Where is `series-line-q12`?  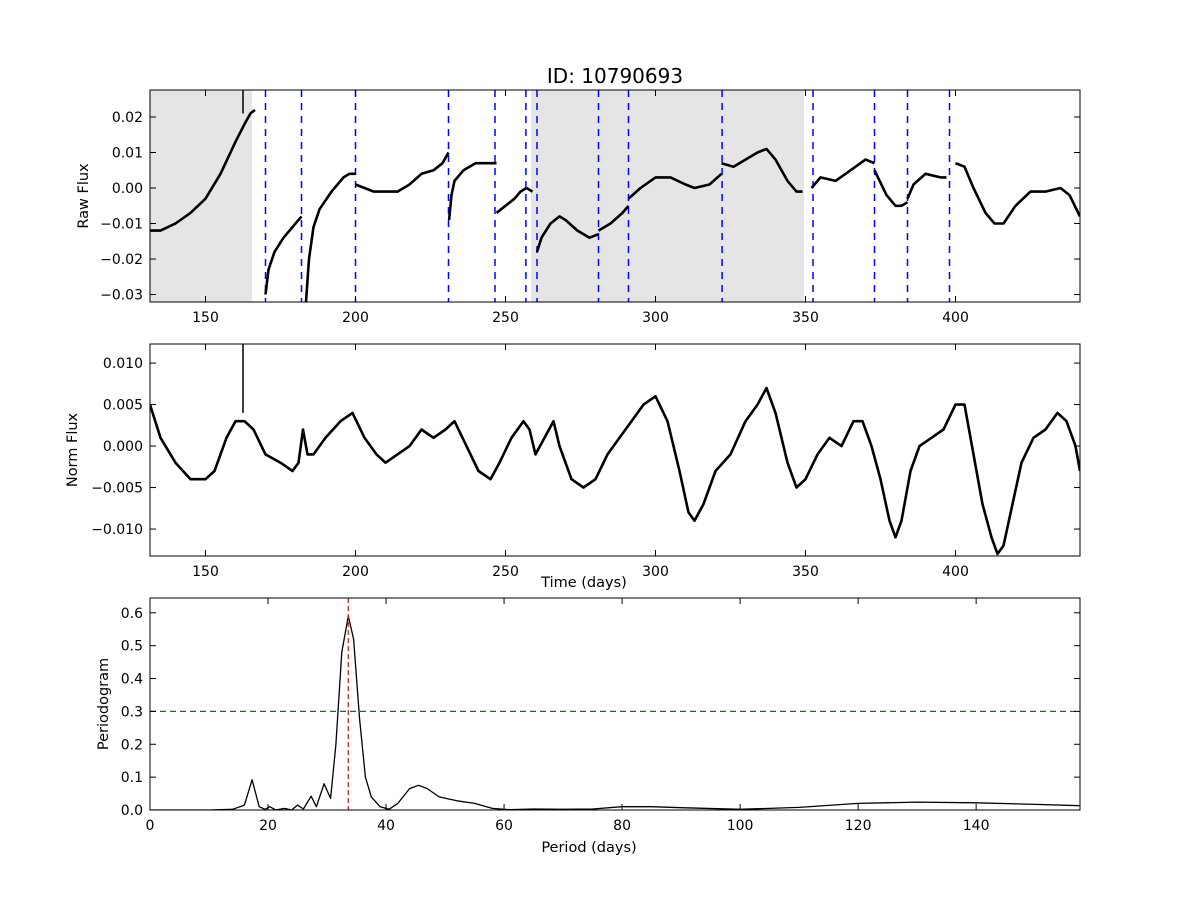
series-line-q12 is located at coordinates (842, 173).